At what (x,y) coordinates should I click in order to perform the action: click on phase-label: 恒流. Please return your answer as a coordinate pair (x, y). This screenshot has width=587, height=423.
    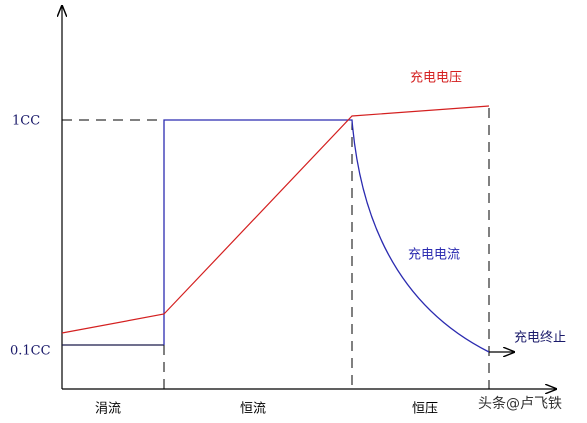
    Looking at the image, I should click on (253, 409).